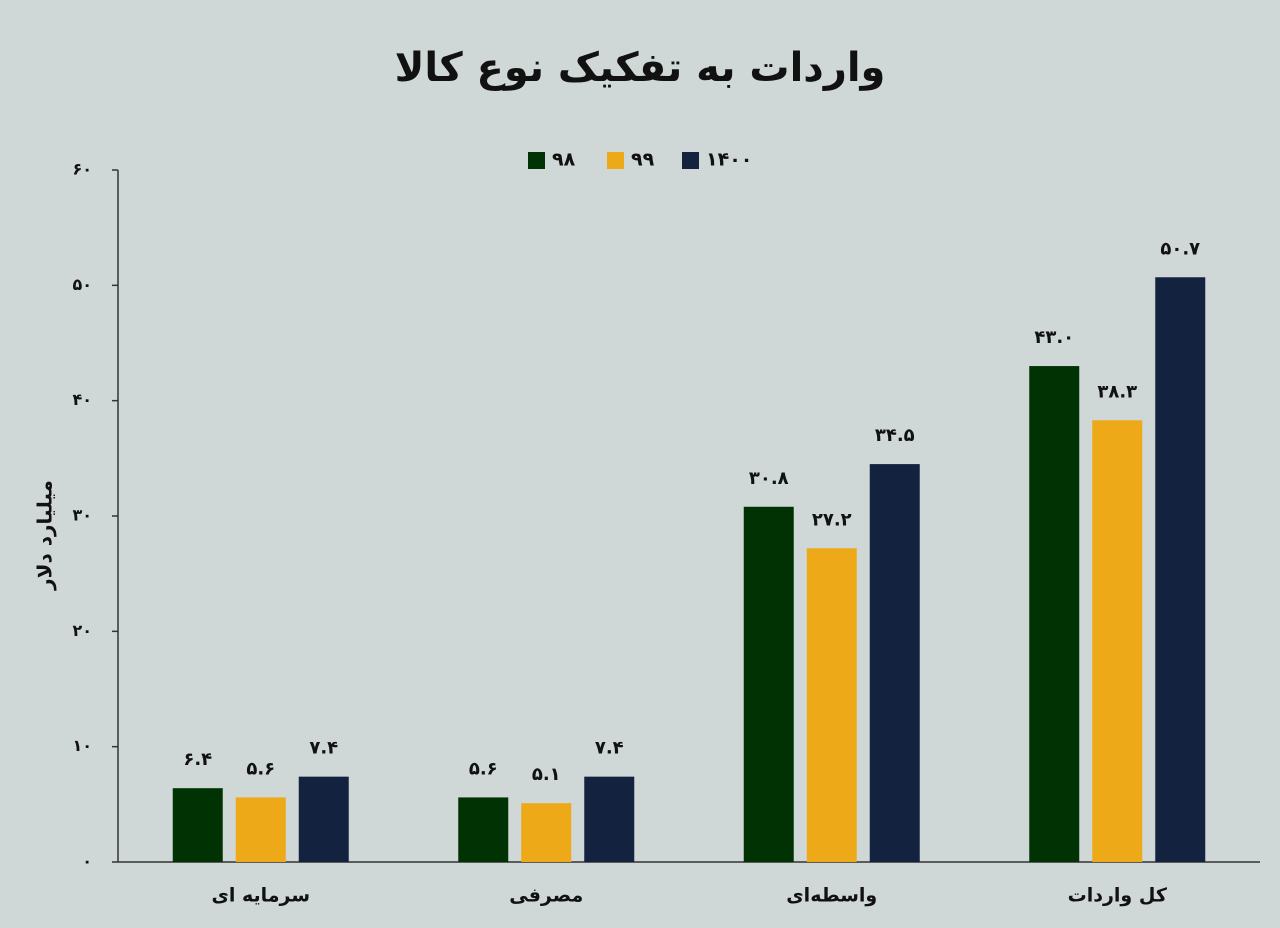 This screenshot has height=928, width=1280. What do you see at coordinates (564, 160) in the screenshot?
I see `legend-label: ۹۸` at bounding box center [564, 160].